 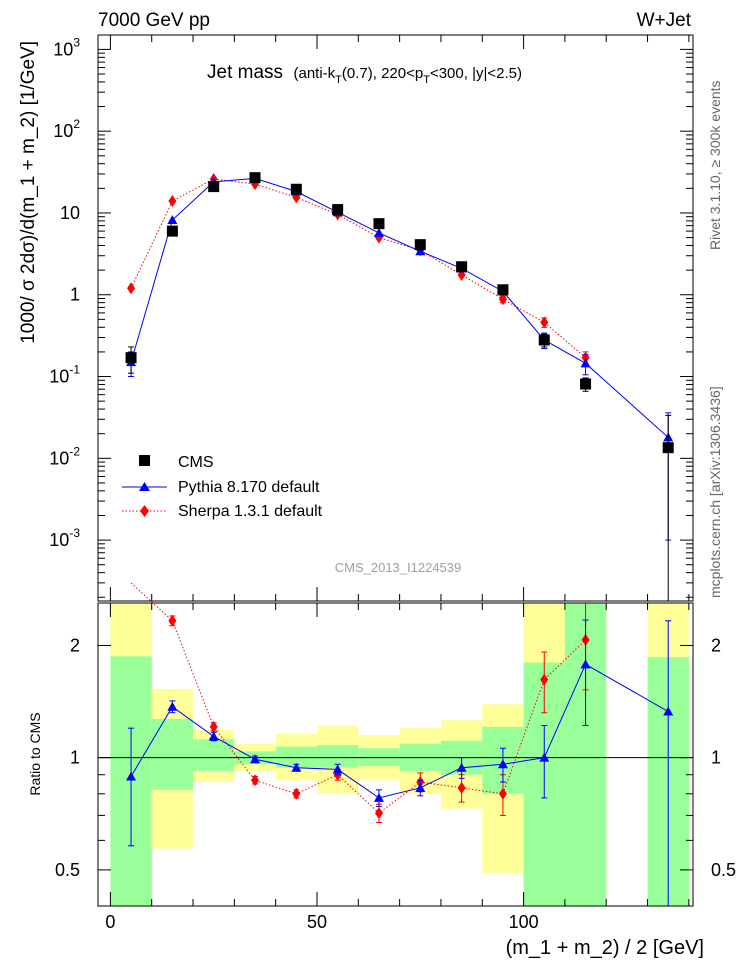 I want to click on main-ytick-label-6: 10⁻³, so click(x=64, y=538).